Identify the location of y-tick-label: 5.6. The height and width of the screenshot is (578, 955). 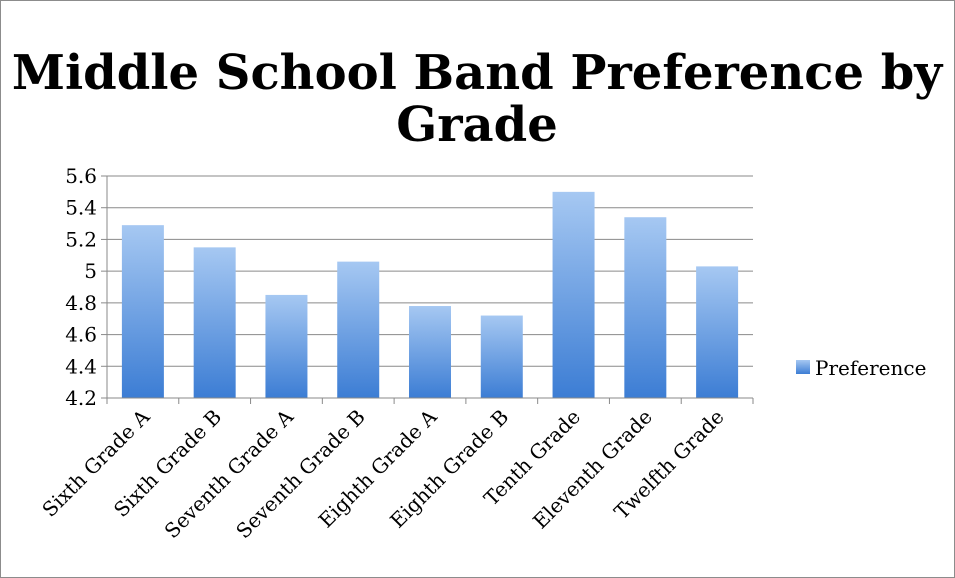
(81, 176).